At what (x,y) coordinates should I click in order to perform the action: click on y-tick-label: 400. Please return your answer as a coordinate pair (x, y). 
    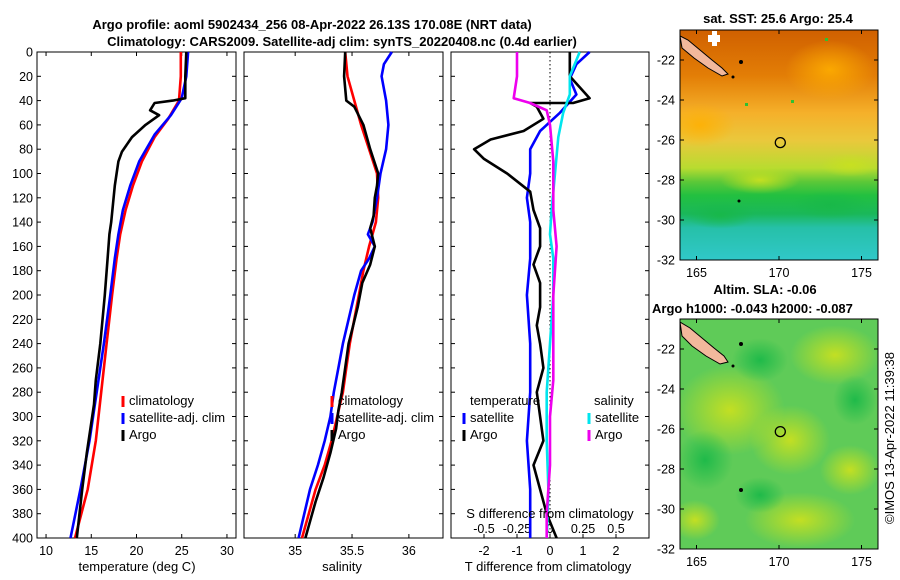
    Looking at the image, I should click on (22, 539).